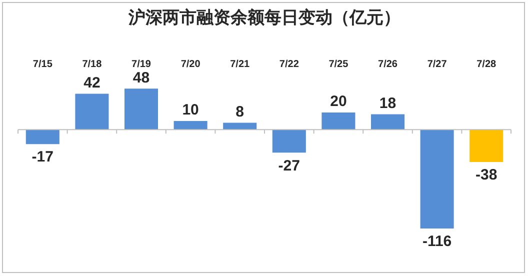 This screenshot has height=277, width=529. What do you see at coordinates (190, 110) in the screenshot?
I see `data-label: 10` at bounding box center [190, 110].